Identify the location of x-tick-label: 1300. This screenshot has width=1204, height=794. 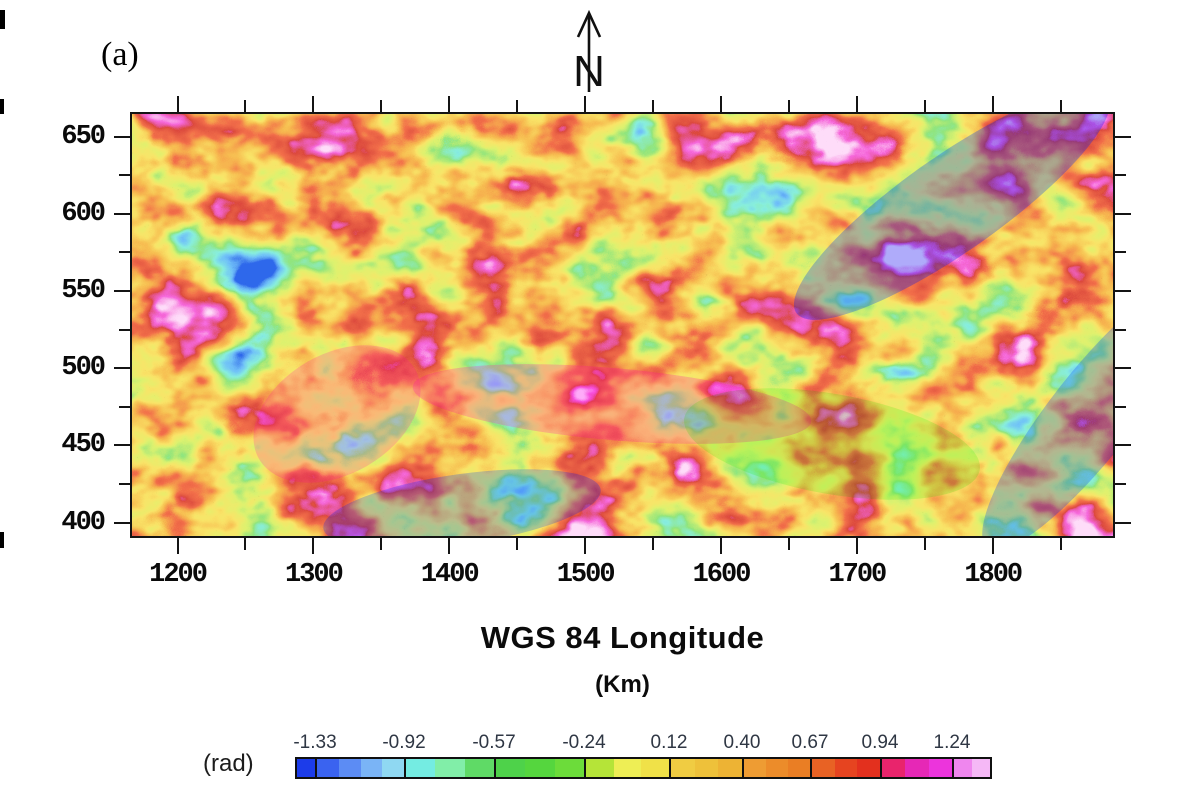
(314, 575).